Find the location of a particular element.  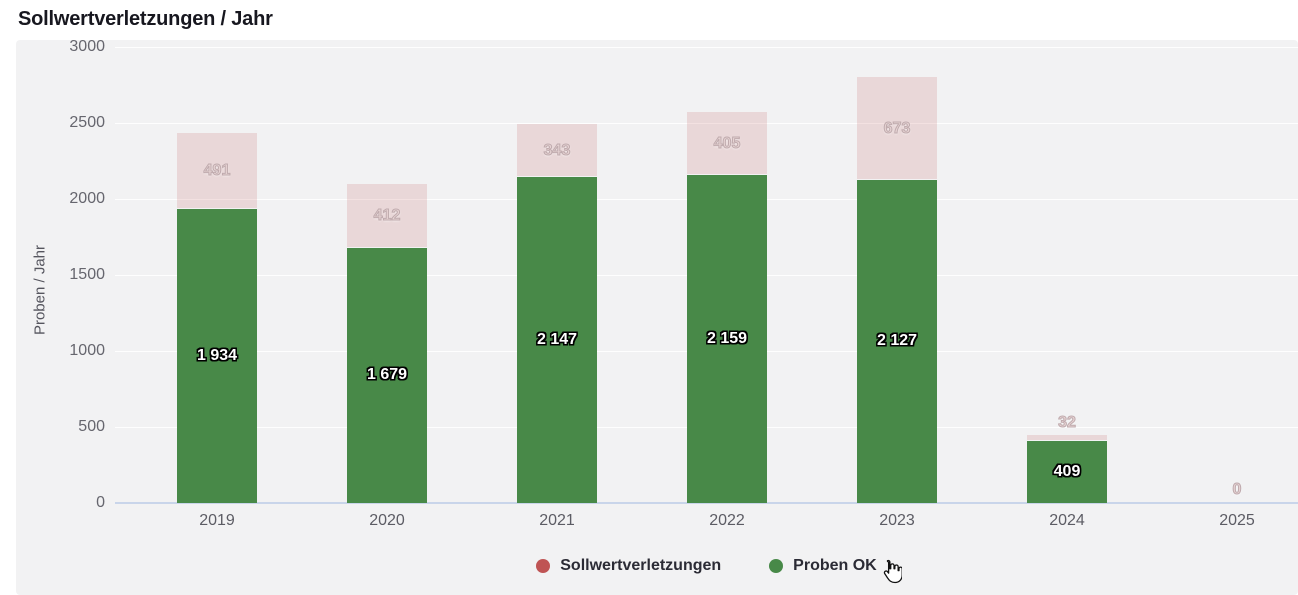

y-axis-title: Proben / Jahr is located at coordinates (40, 290).